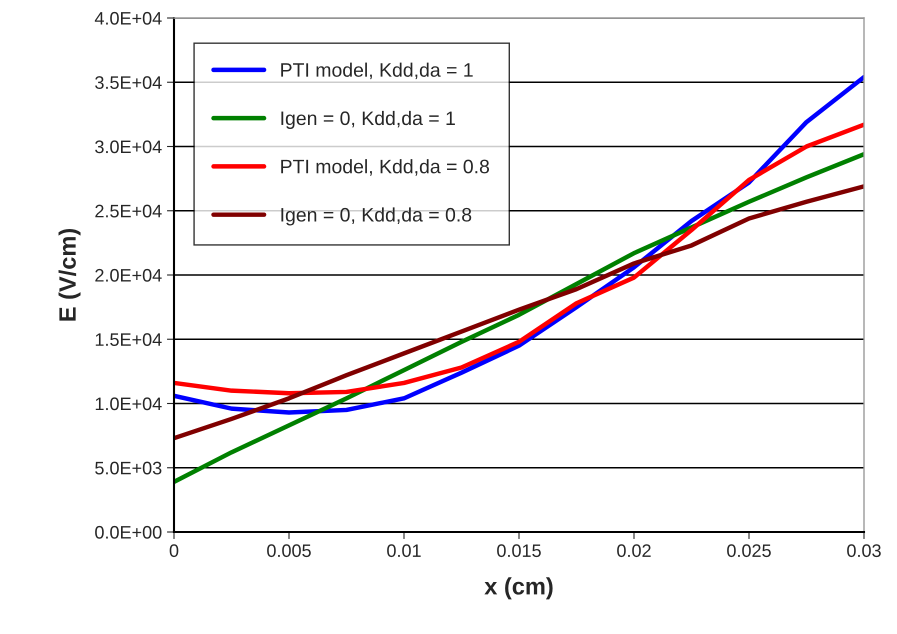 The width and height of the screenshot is (897, 634). Describe the element at coordinates (174, 551) in the screenshot. I see `x-tick-label: 0` at that location.